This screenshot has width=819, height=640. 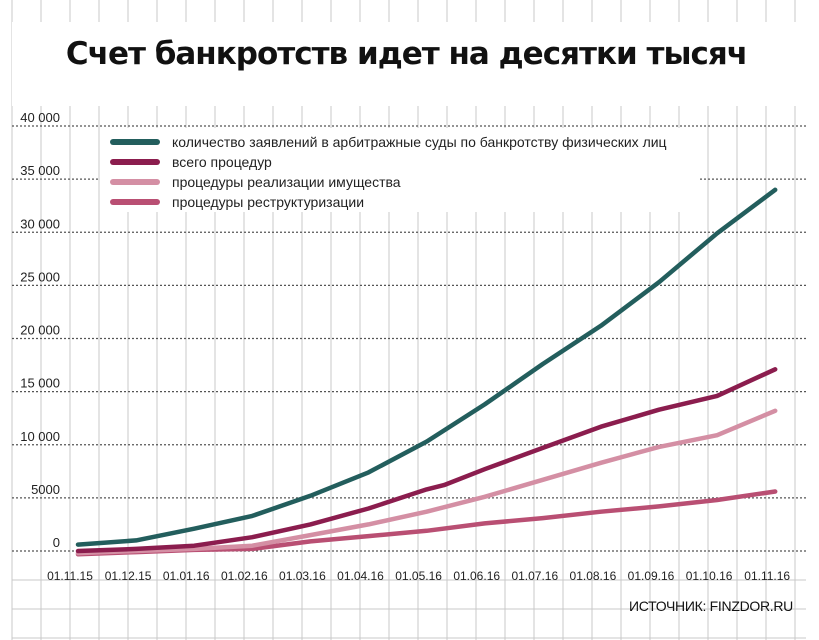 I want to click on legend-item-total-procedures: всего процедур, so click(x=191, y=162).